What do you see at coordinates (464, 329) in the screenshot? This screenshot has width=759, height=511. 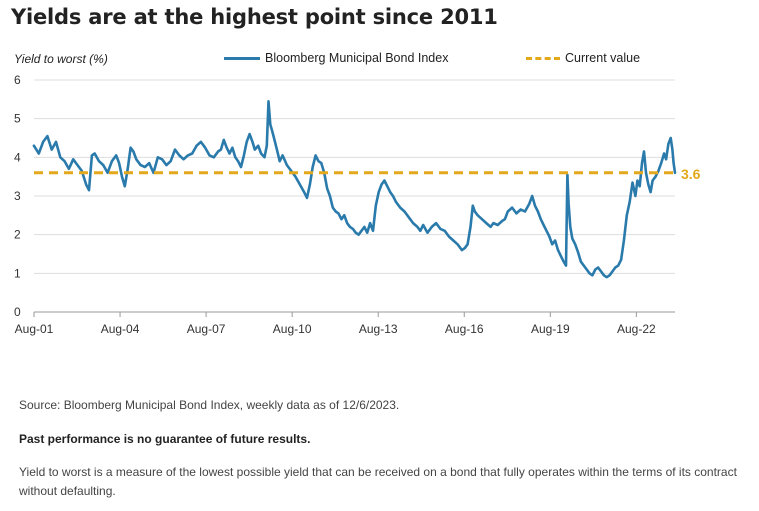 I see `x-tick-label: Aug-16` at bounding box center [464, 329].